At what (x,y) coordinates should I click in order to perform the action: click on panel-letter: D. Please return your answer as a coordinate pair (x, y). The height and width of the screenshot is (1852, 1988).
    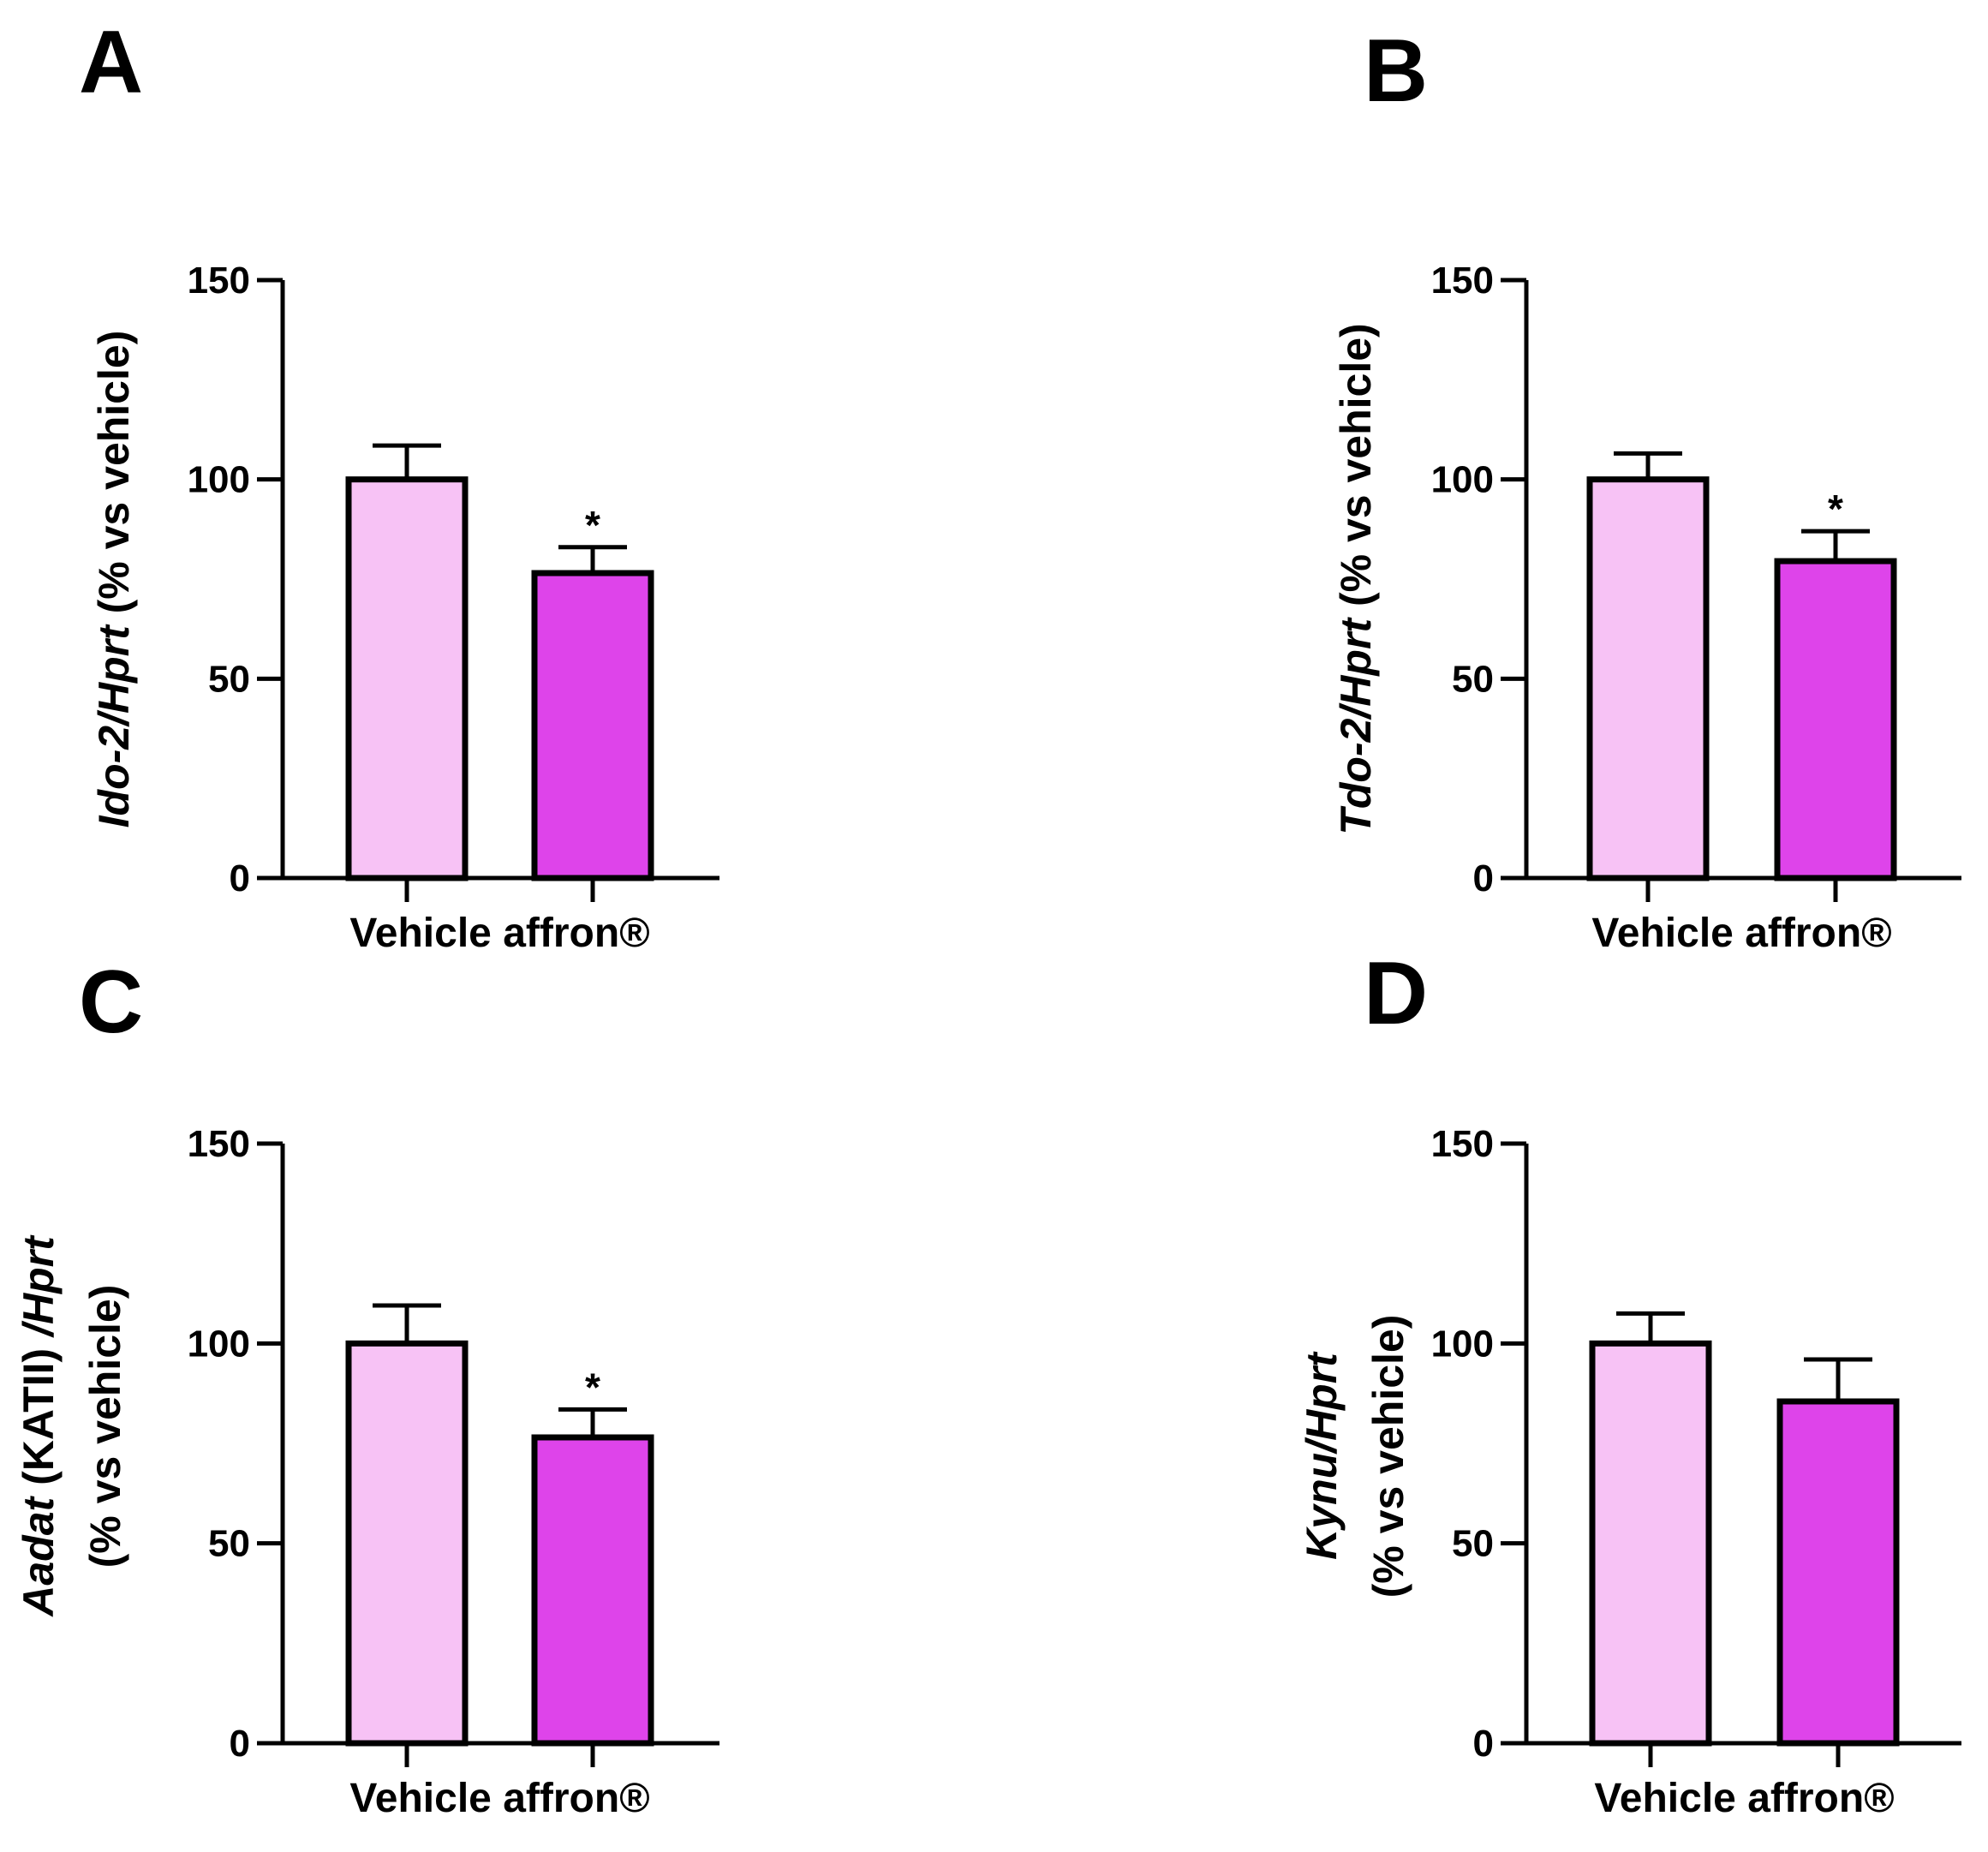
    Looking at the image, I should click on (1396, 994).